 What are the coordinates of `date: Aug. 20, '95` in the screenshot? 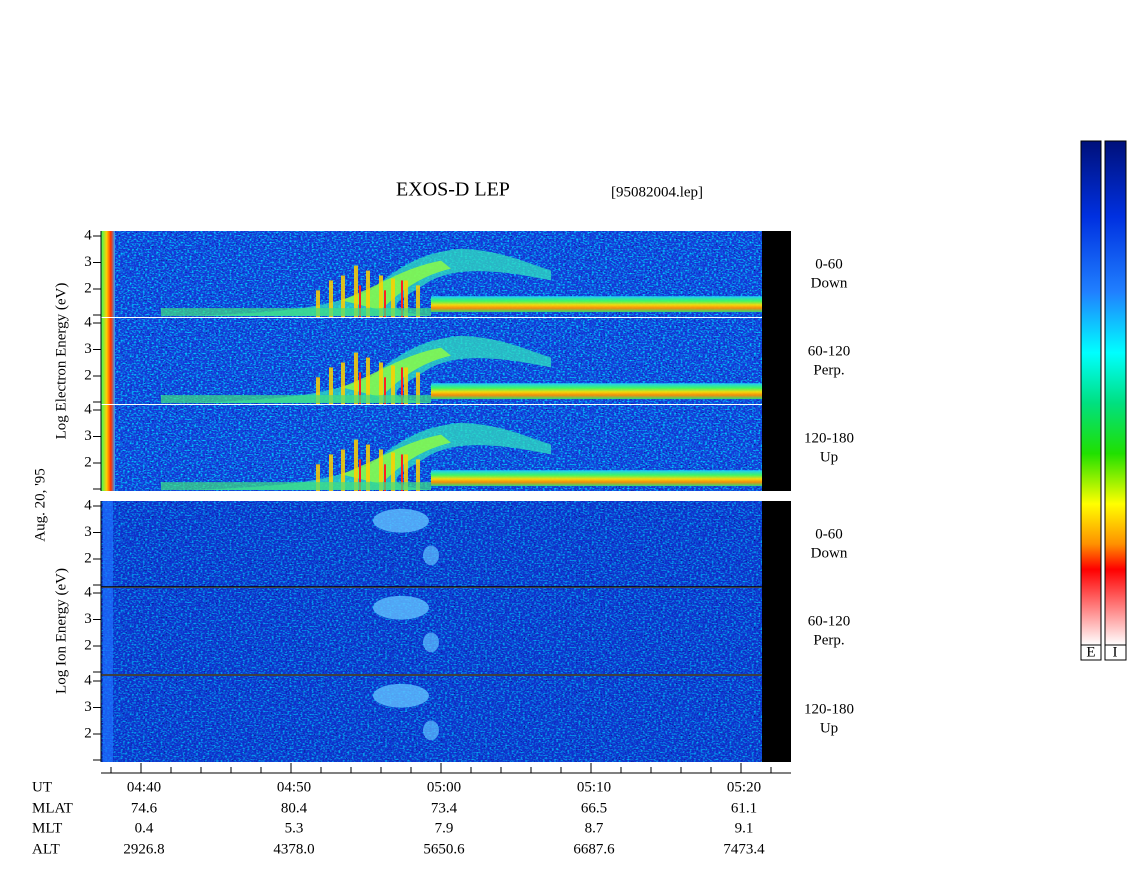 It's located at (40, 505).